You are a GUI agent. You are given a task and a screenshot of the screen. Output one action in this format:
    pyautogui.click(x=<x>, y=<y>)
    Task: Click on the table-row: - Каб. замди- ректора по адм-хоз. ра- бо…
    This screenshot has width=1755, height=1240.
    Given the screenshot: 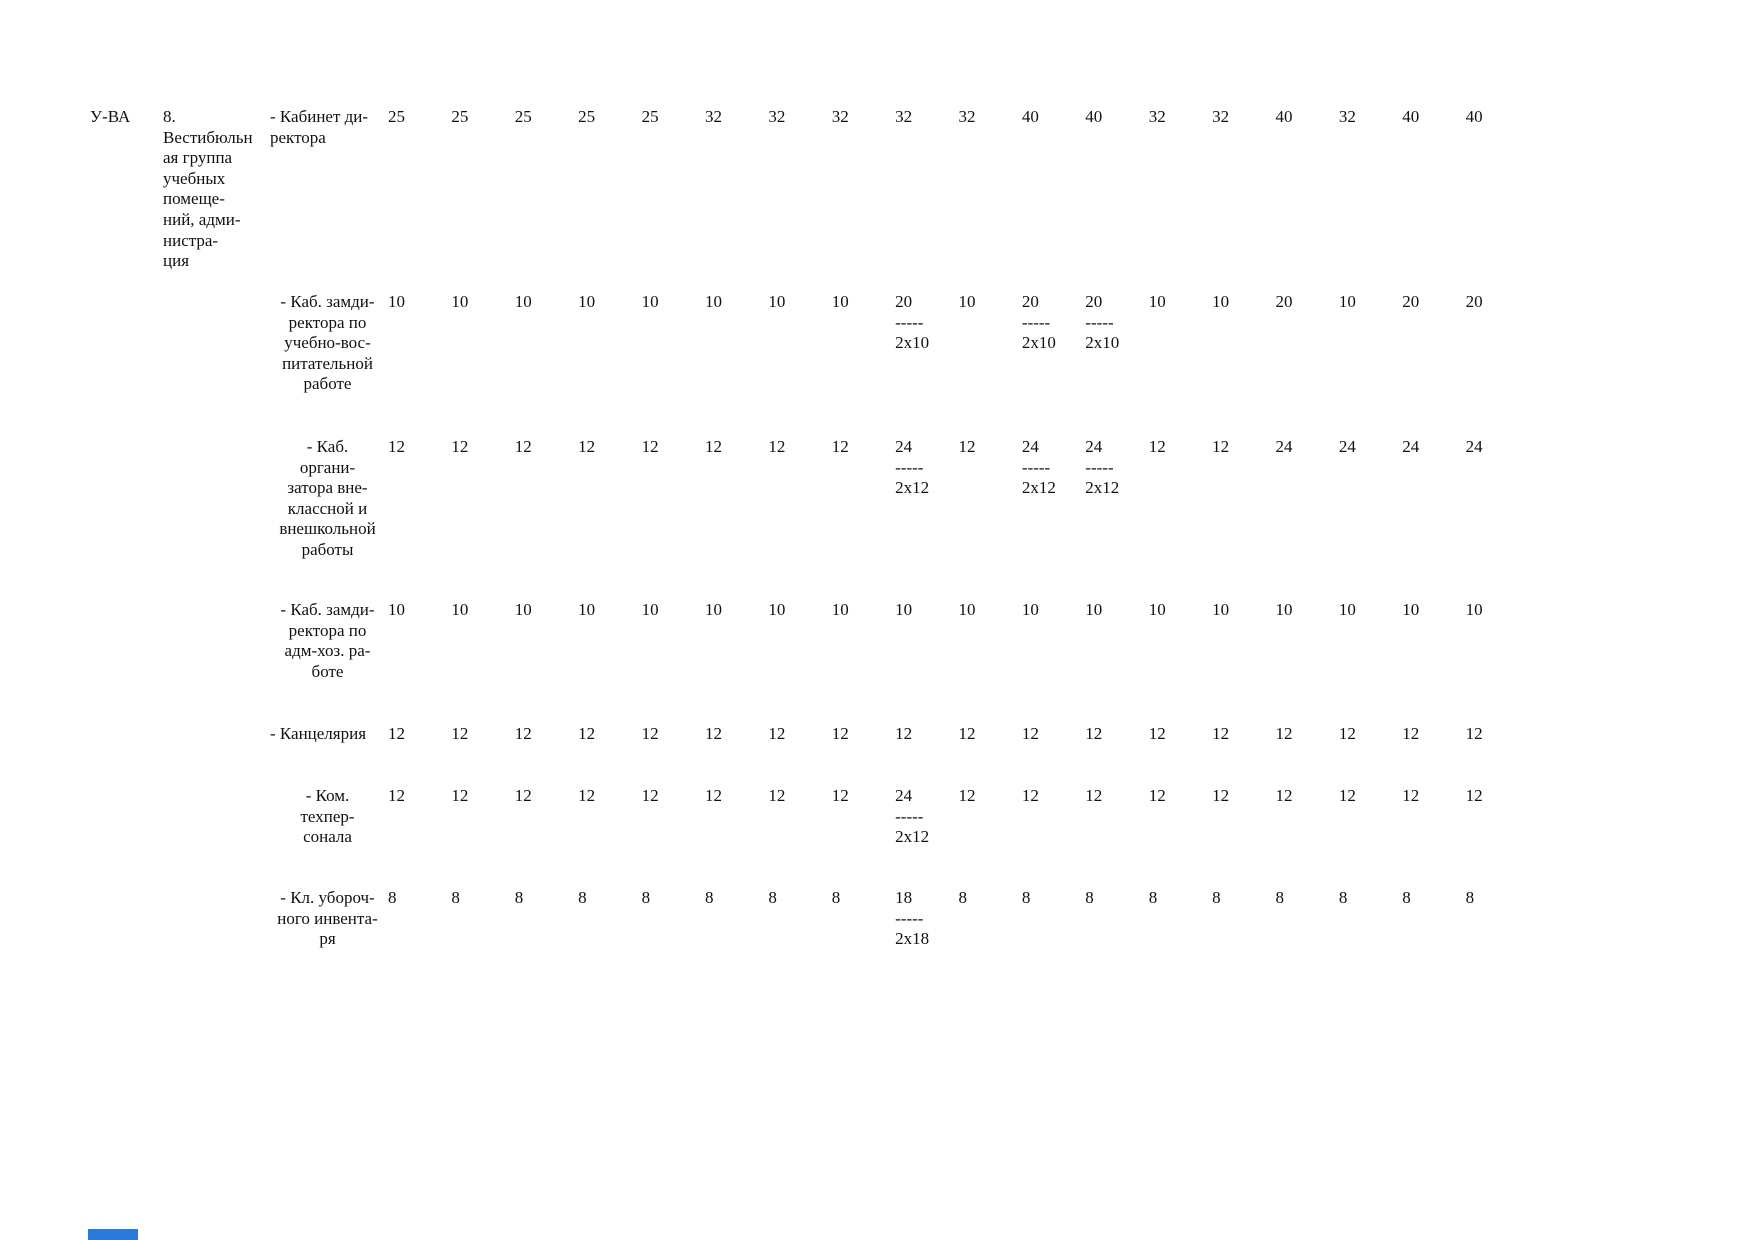 What is the action you would take?
    pyautogui.click(x=898, y=641)
    